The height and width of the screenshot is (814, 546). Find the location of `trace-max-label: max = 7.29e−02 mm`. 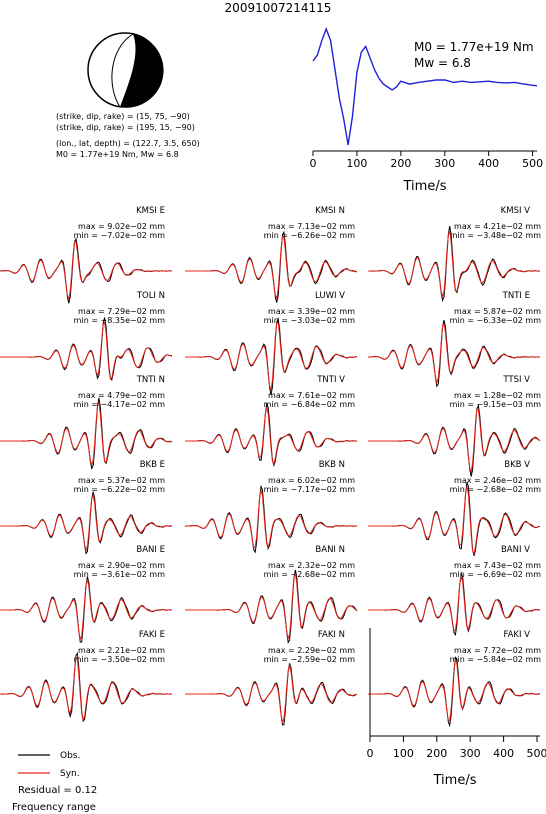

trace-max-label: max = 7.29e−02 mm is located at coordinates (121, 311).